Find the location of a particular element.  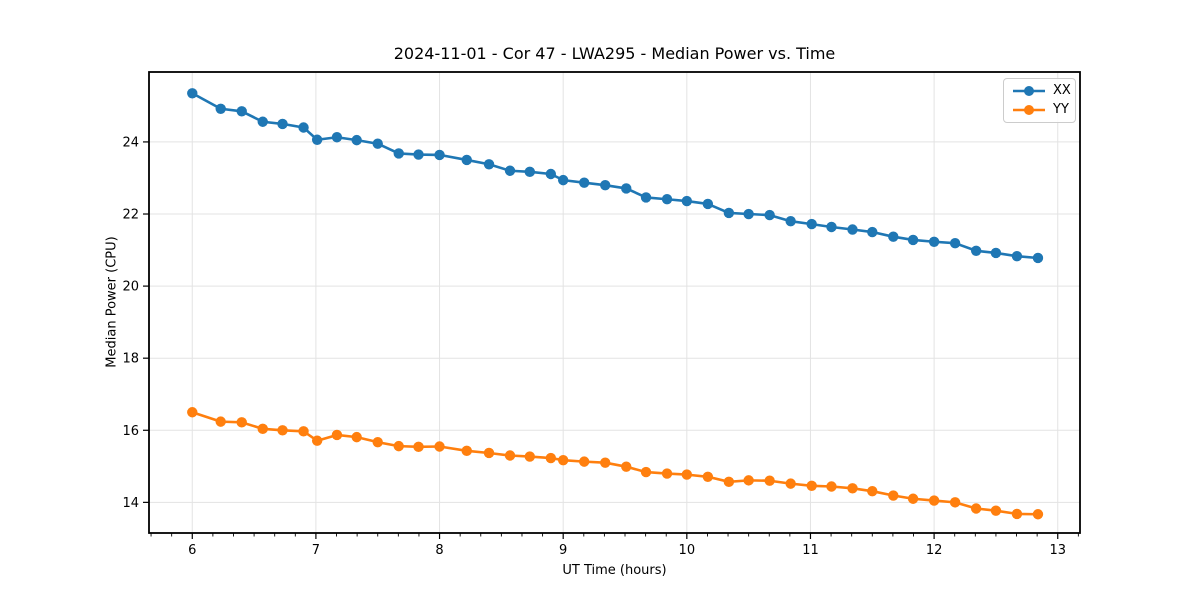

x-tick-label: 6 is located at coordinates (192, 550).